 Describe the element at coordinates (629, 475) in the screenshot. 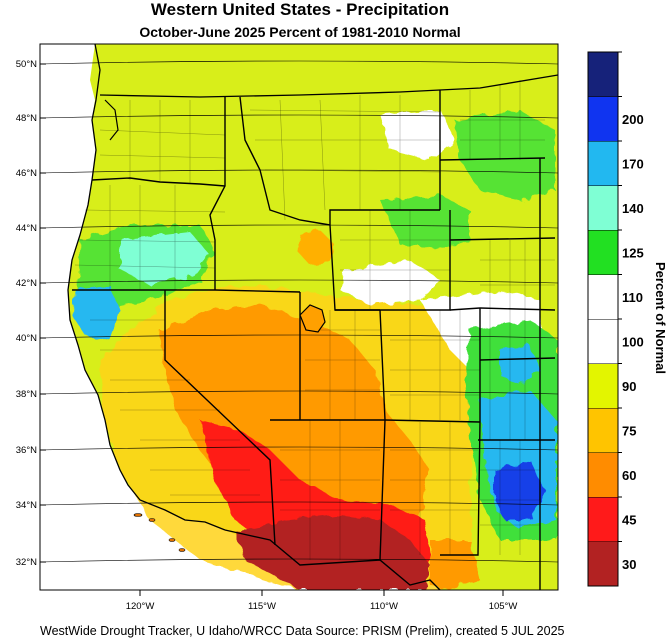

I see `legend-label: 60` at that location.